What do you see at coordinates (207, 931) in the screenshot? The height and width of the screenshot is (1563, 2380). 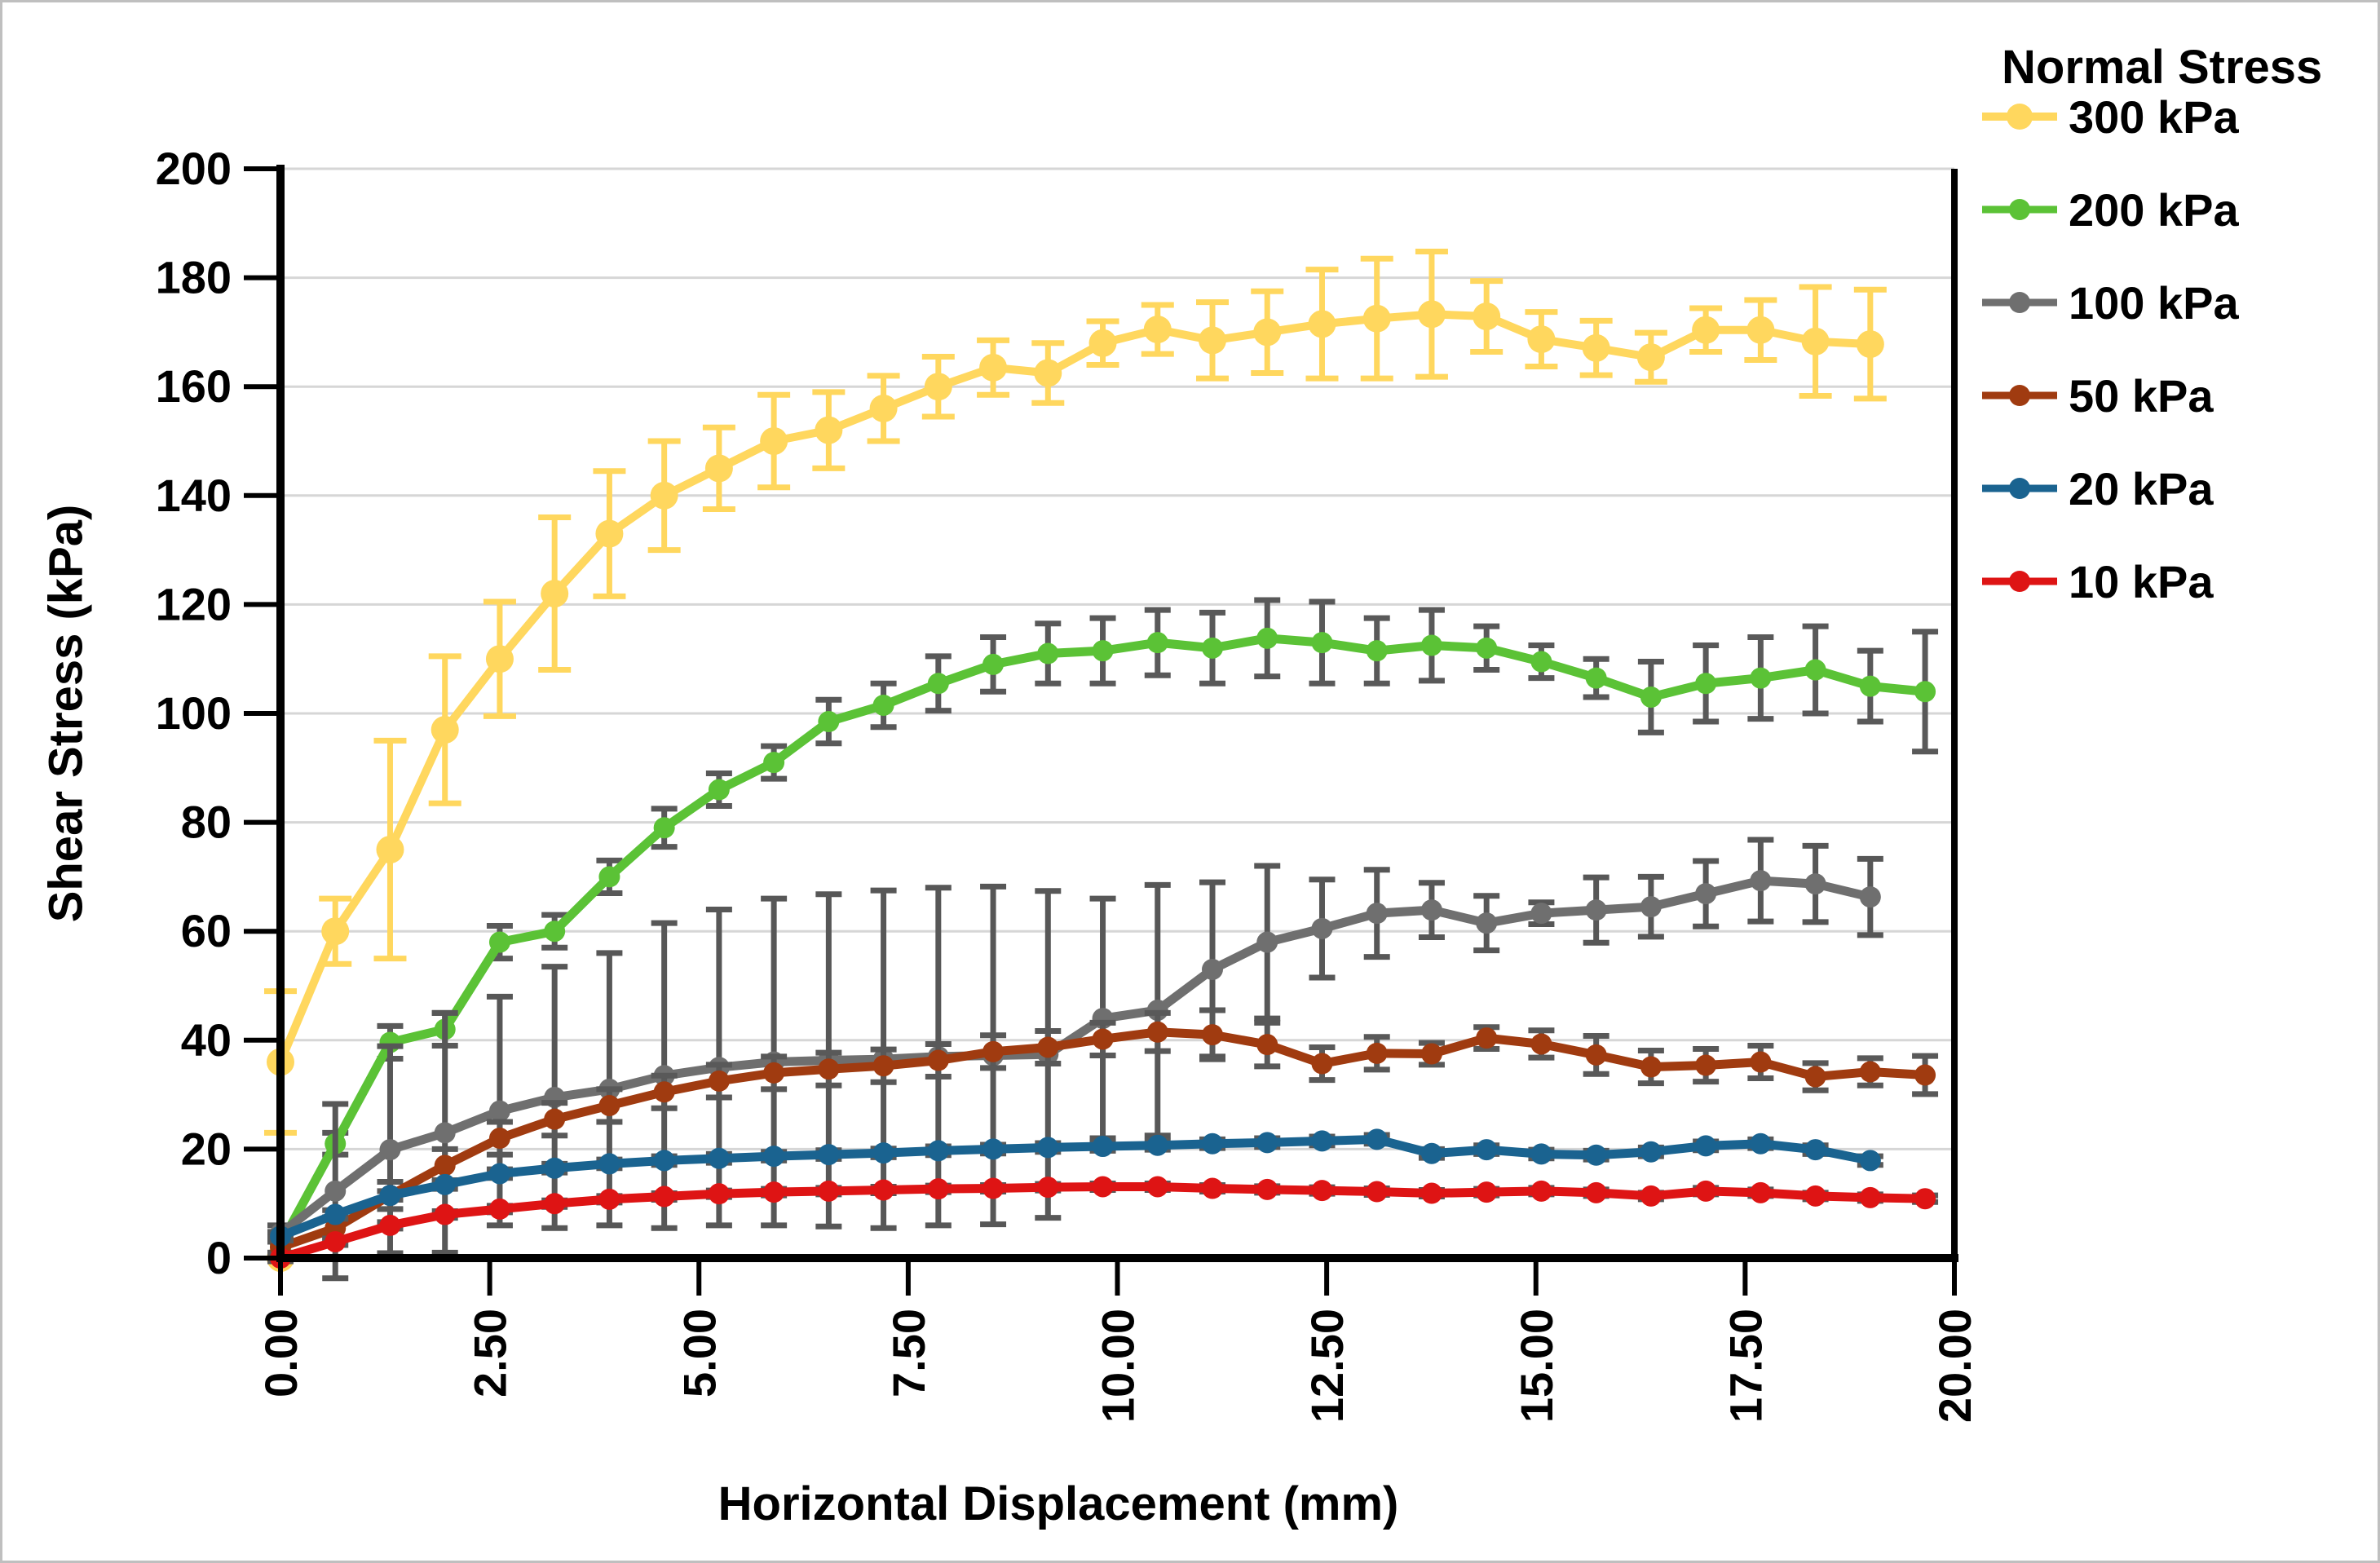 I see `y-tick-label: 60` at bounding box center [207, 931].